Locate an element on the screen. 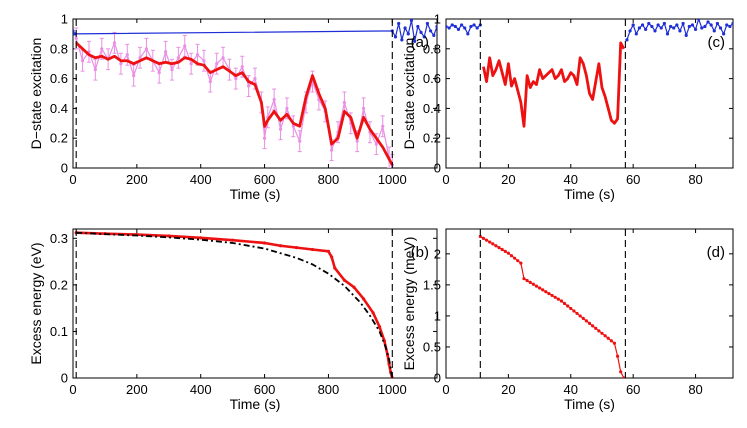 Image resolution: width=747 pixels, height=428 pixels. panel-a-xlabel: Time (s) is located at coordinates (255, 194).